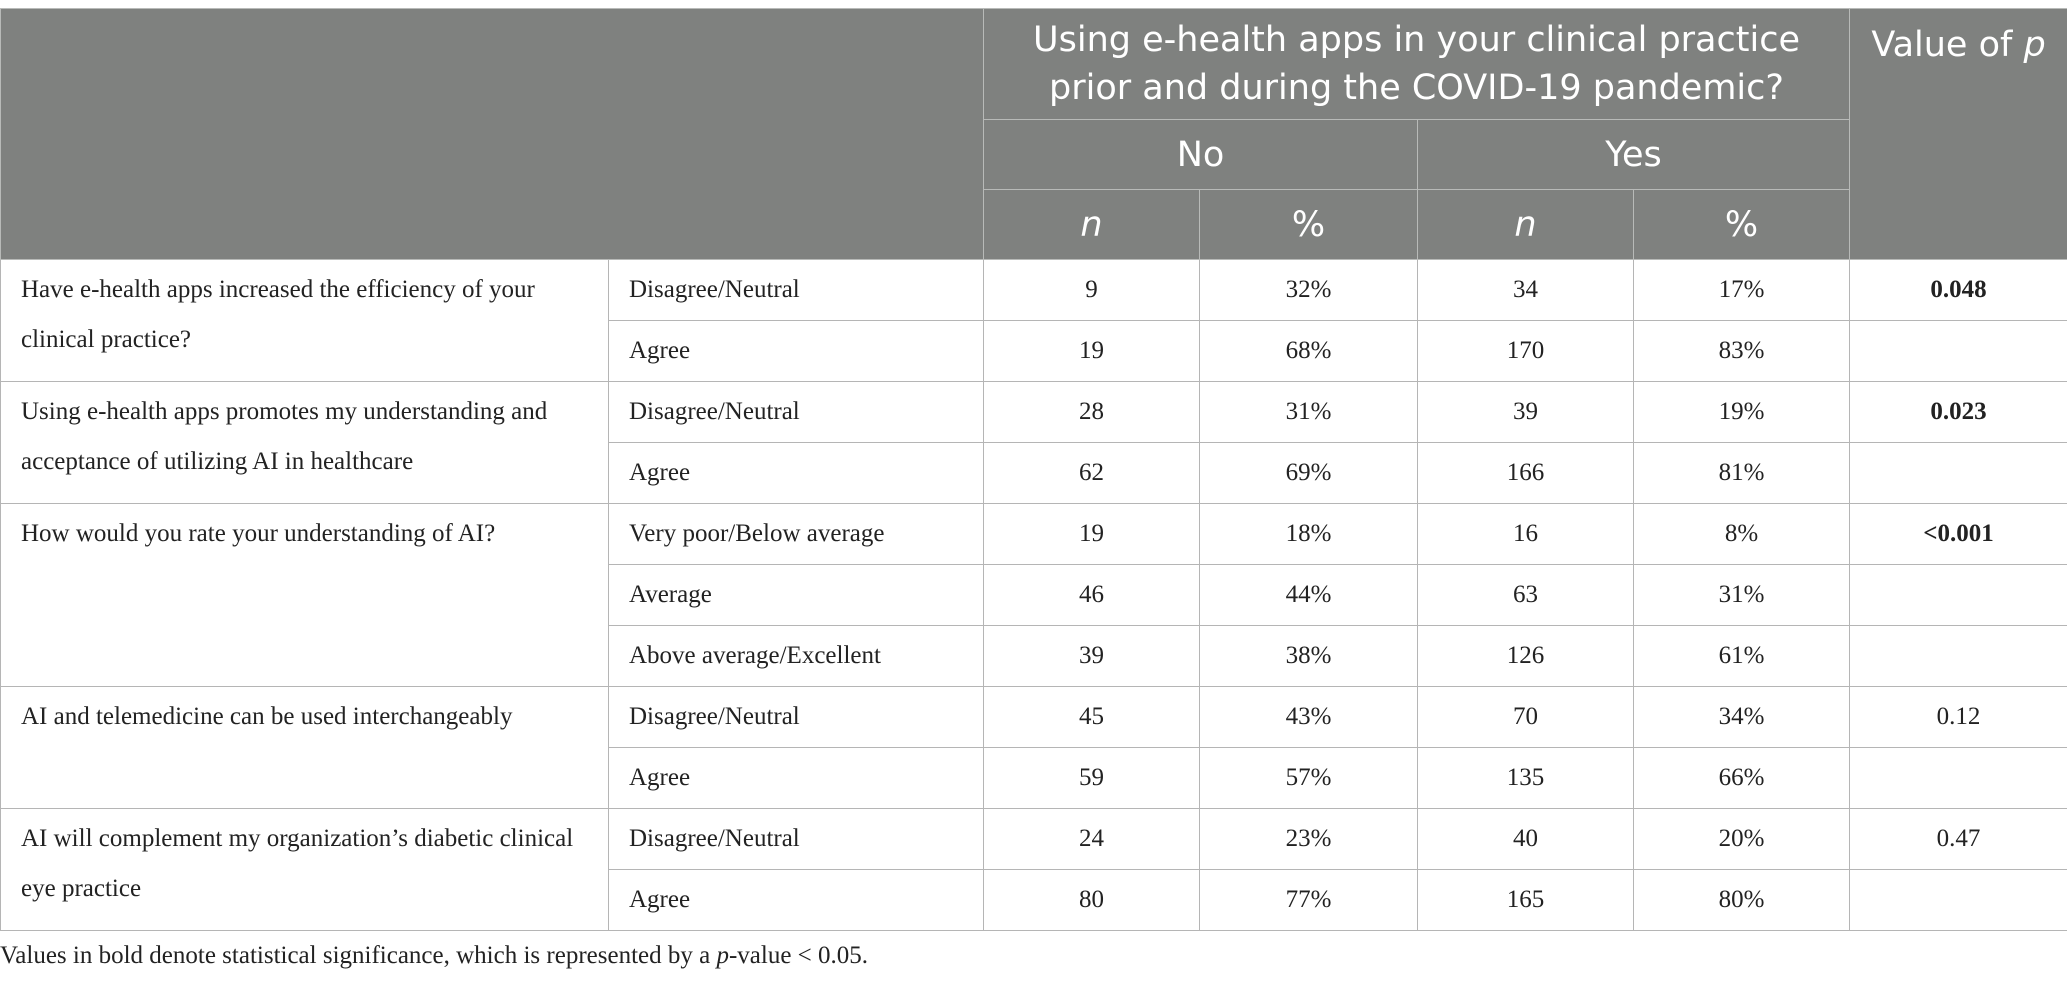  Describe the element at coordinates (492, 134) in the screenshot. I see `header-blank` at that location.